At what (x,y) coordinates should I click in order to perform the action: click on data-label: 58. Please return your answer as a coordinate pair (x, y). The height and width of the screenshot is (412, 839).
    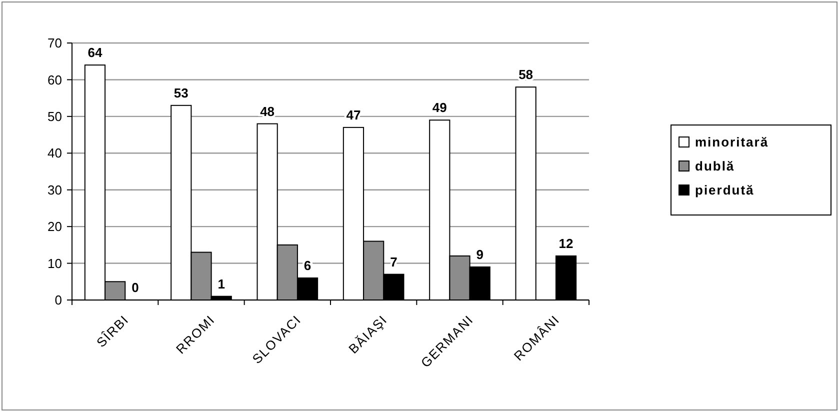
    Looking at the image, I should click on (526, 74).